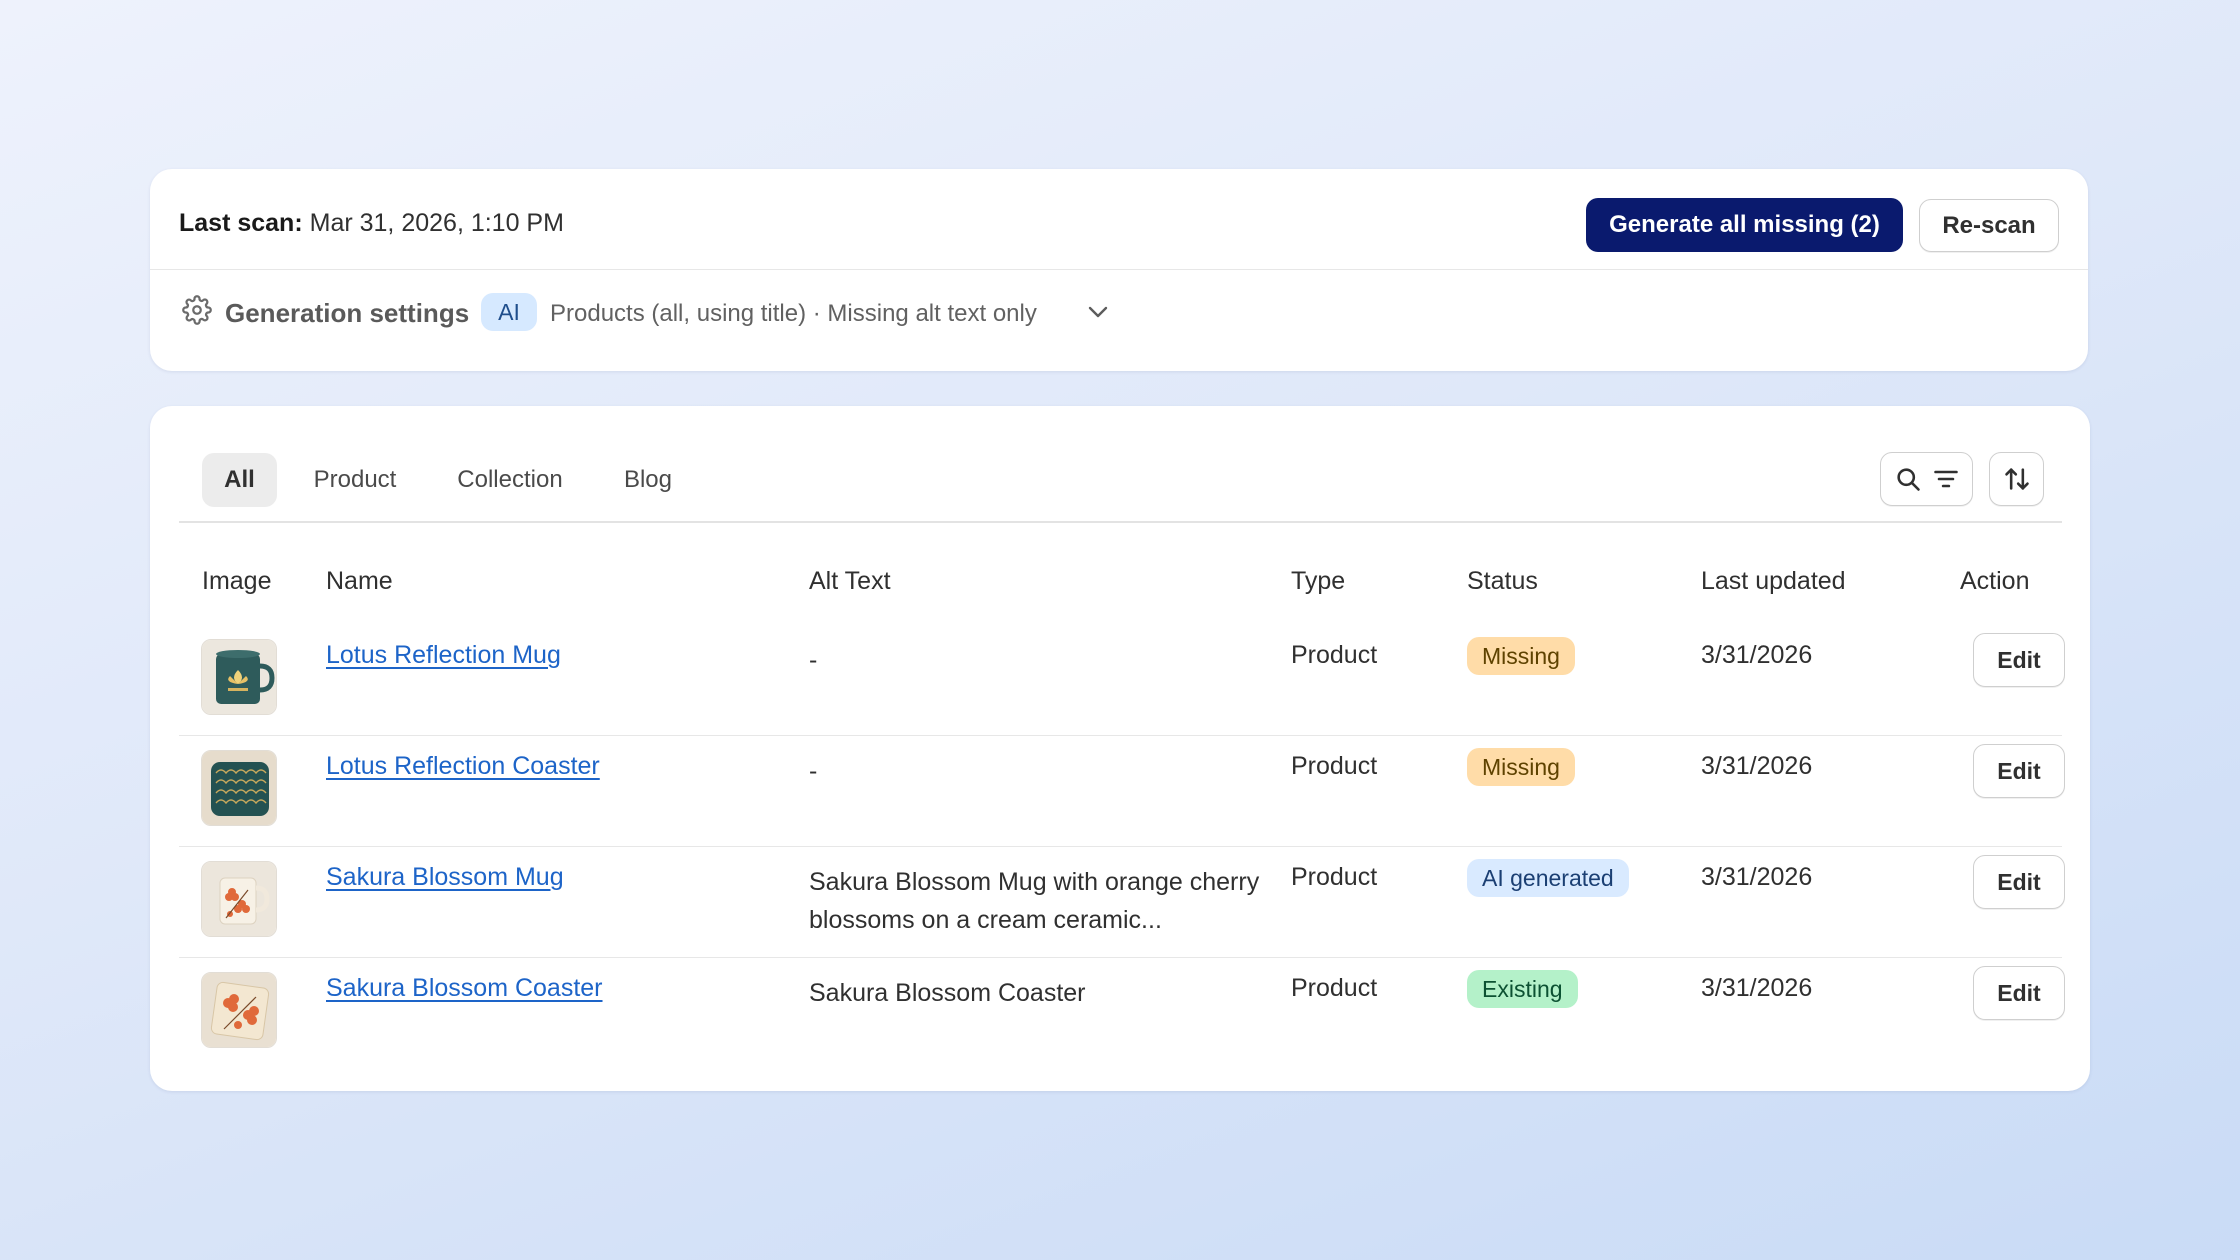  I want to click on product-name-link: Sakura Blossom Mug, so click(445, 877).